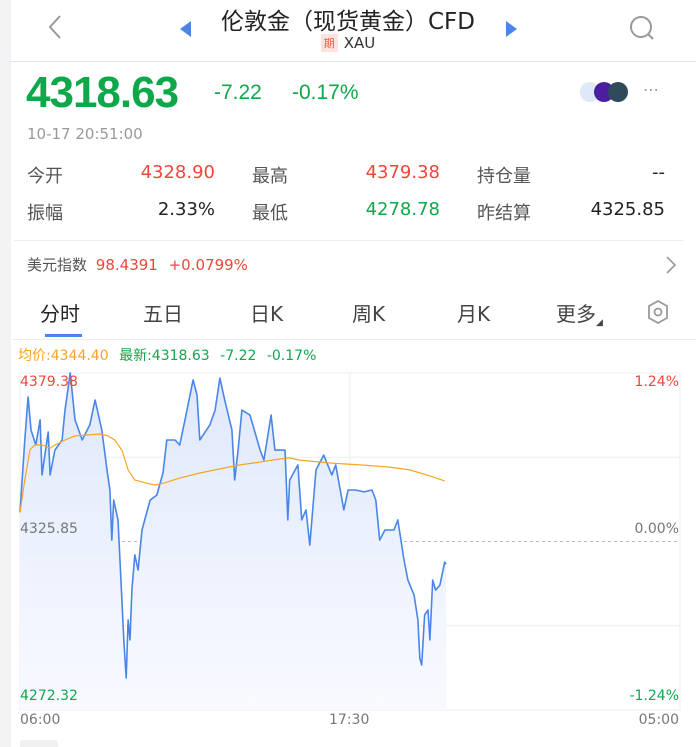  Describe the element at coordinates (618, 92) in the screenshot. I see `avatar` at that location.